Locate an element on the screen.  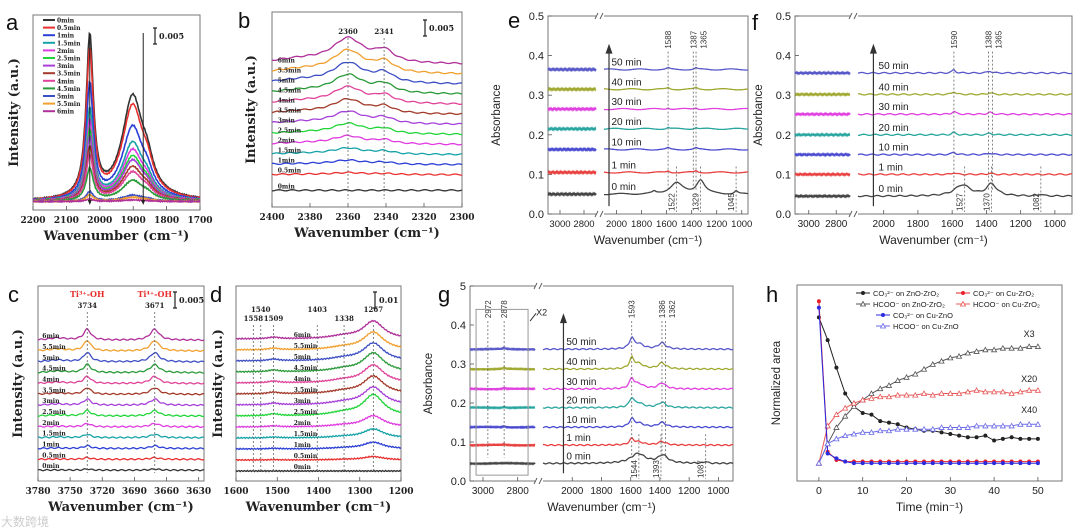
panel-letter: f is located at coordinates (755, 22).